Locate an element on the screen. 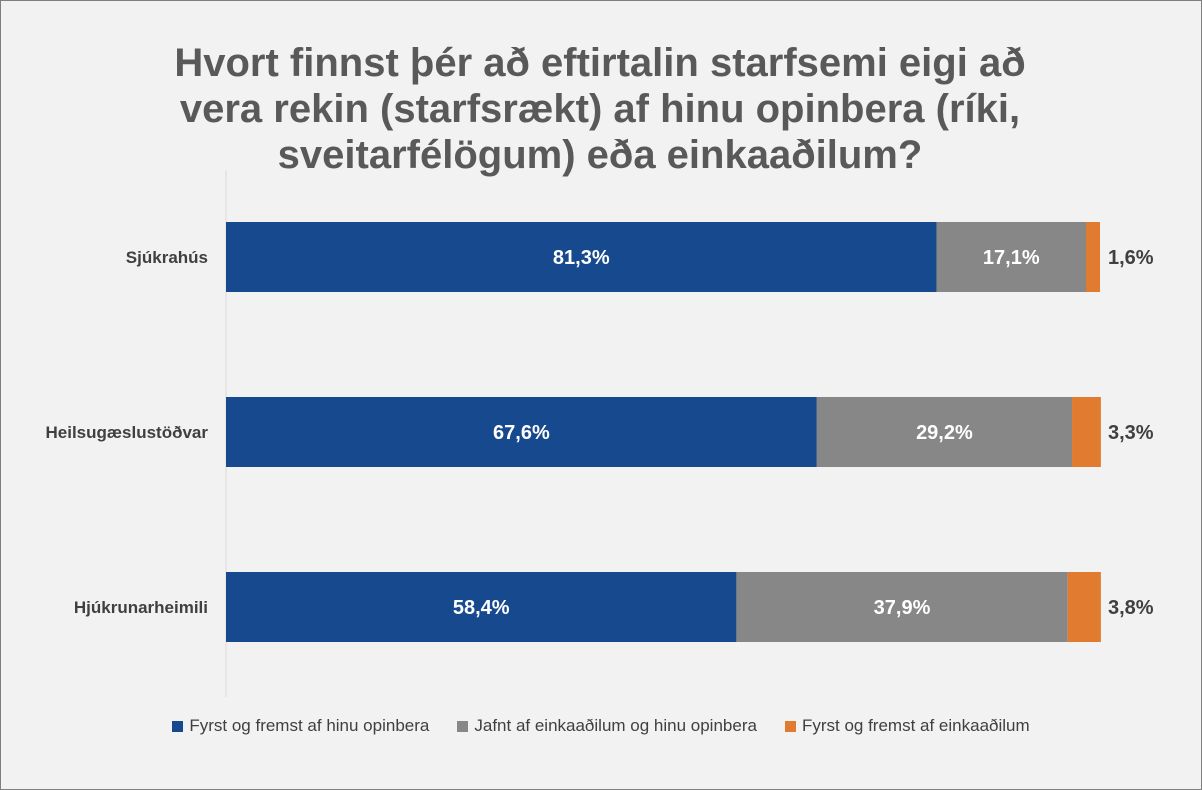 The height and width of the screenshot is (790, 1202). legend-label: Jafnt af einkaaðilum og hinu opinbera is located at coordinates (615, 725).